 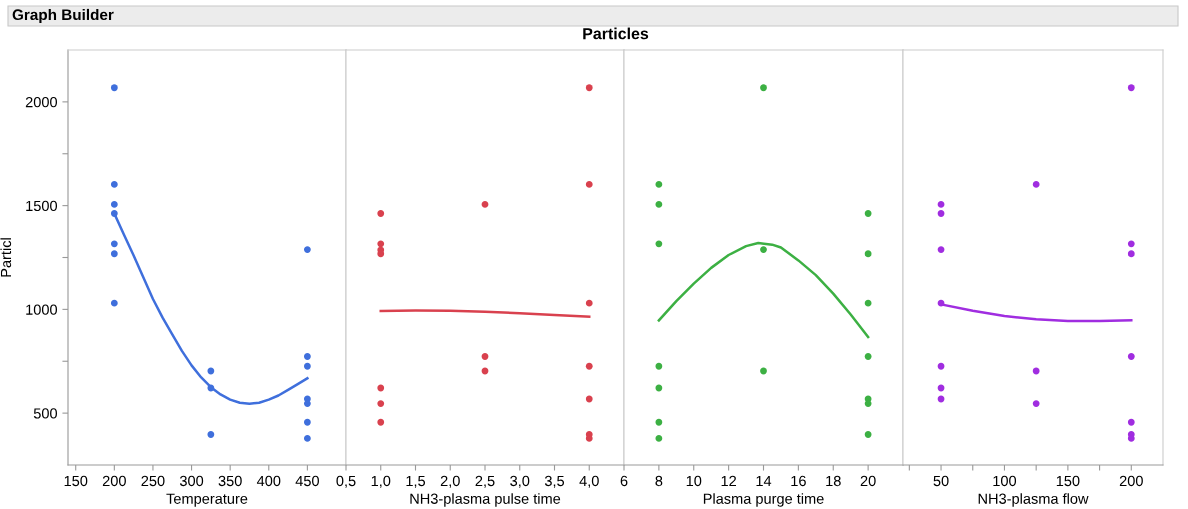 What do you see at coordinates (589, 481) in the screenshot?
I see `x-tick-label: 4,0` at bounding box center [589, 481].